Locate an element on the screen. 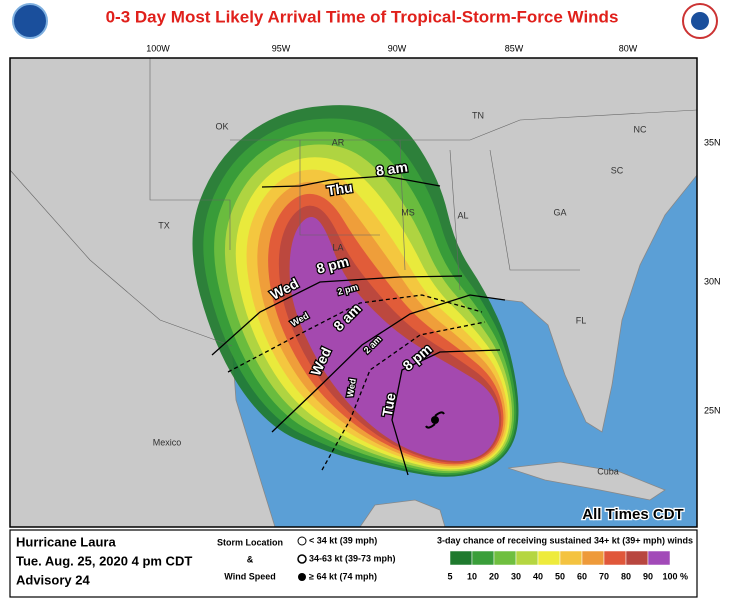 Image resolution: width=731 pixels, height=605 pixels. storm-symbol is located at coordinates (435, 420).